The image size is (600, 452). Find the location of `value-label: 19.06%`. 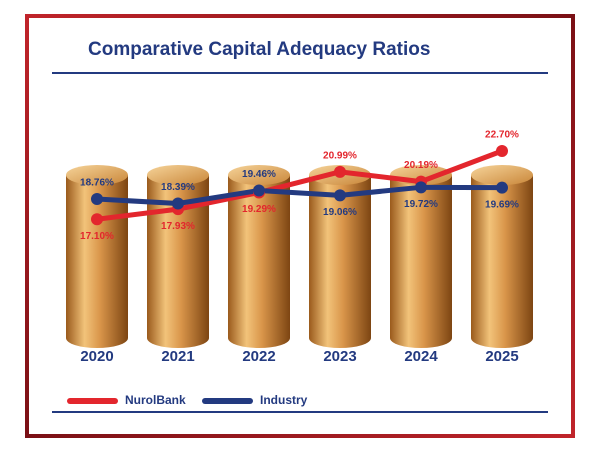

value-label: 19.06% is located at coordinates (340, 212).